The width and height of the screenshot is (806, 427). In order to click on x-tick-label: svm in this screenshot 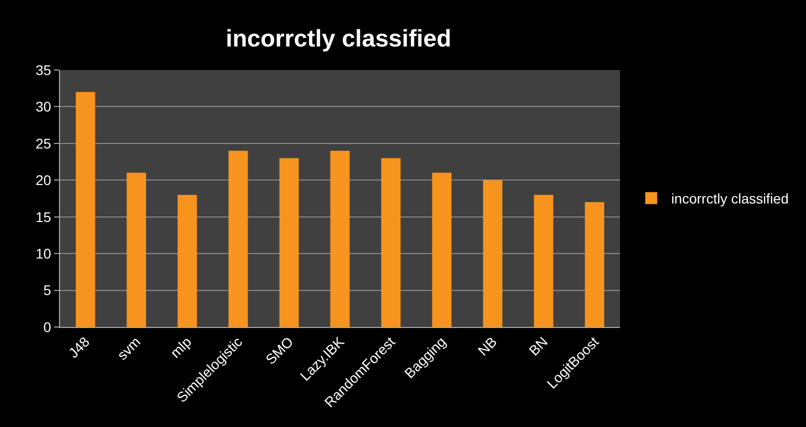, I will do `click(129, 349)`.